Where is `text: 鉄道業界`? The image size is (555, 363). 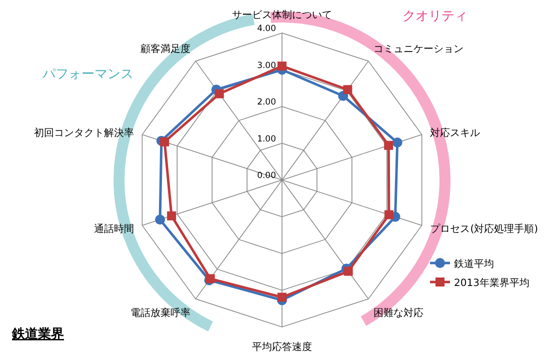
text: 鉄道業界 is located at coordinates (37, 334).